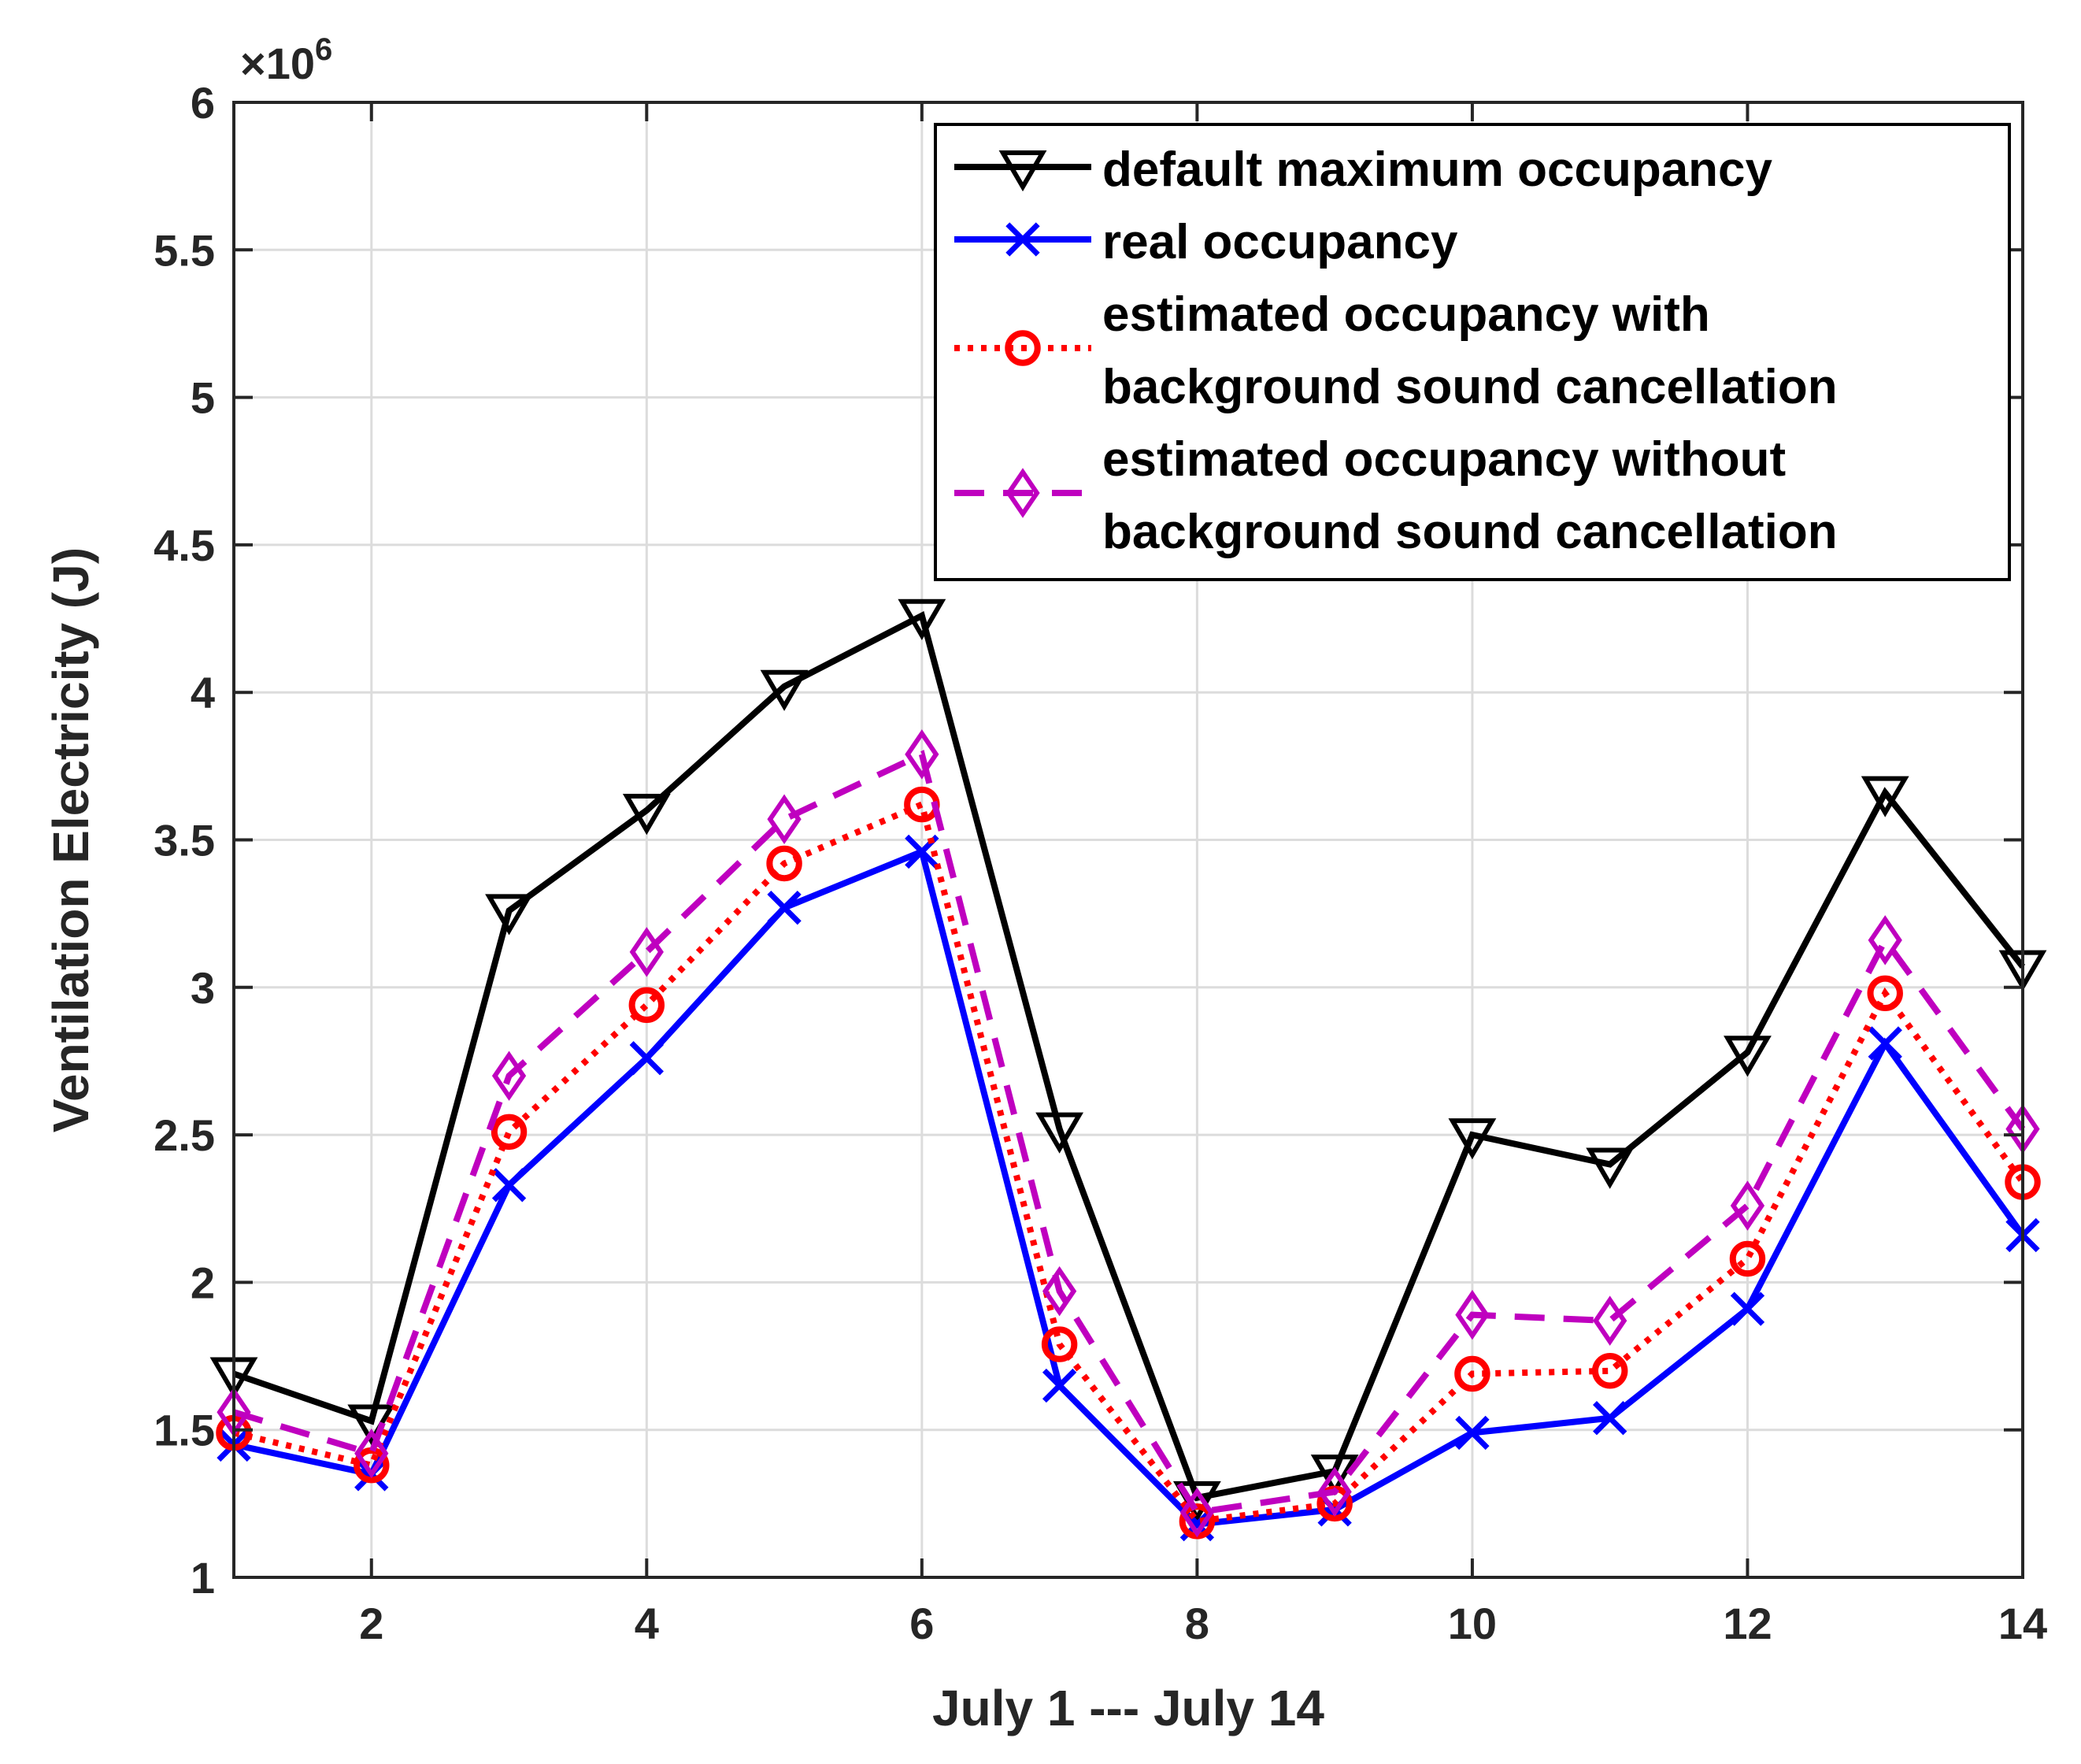 The image size is (2081, 1764). I want to click on legend-label: estimated occupancy without, so click(1444, 459).